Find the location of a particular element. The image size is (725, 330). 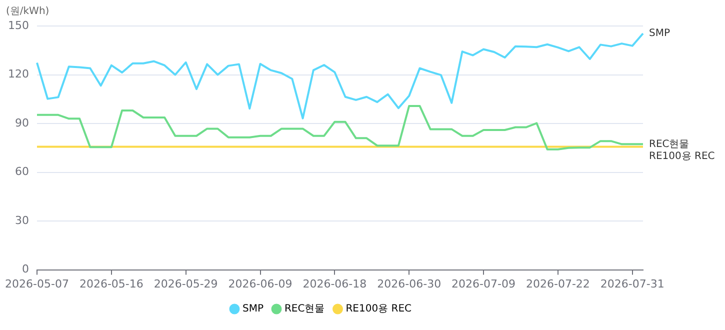

y-tick-label: 0 is located at coordinates (25, 269).